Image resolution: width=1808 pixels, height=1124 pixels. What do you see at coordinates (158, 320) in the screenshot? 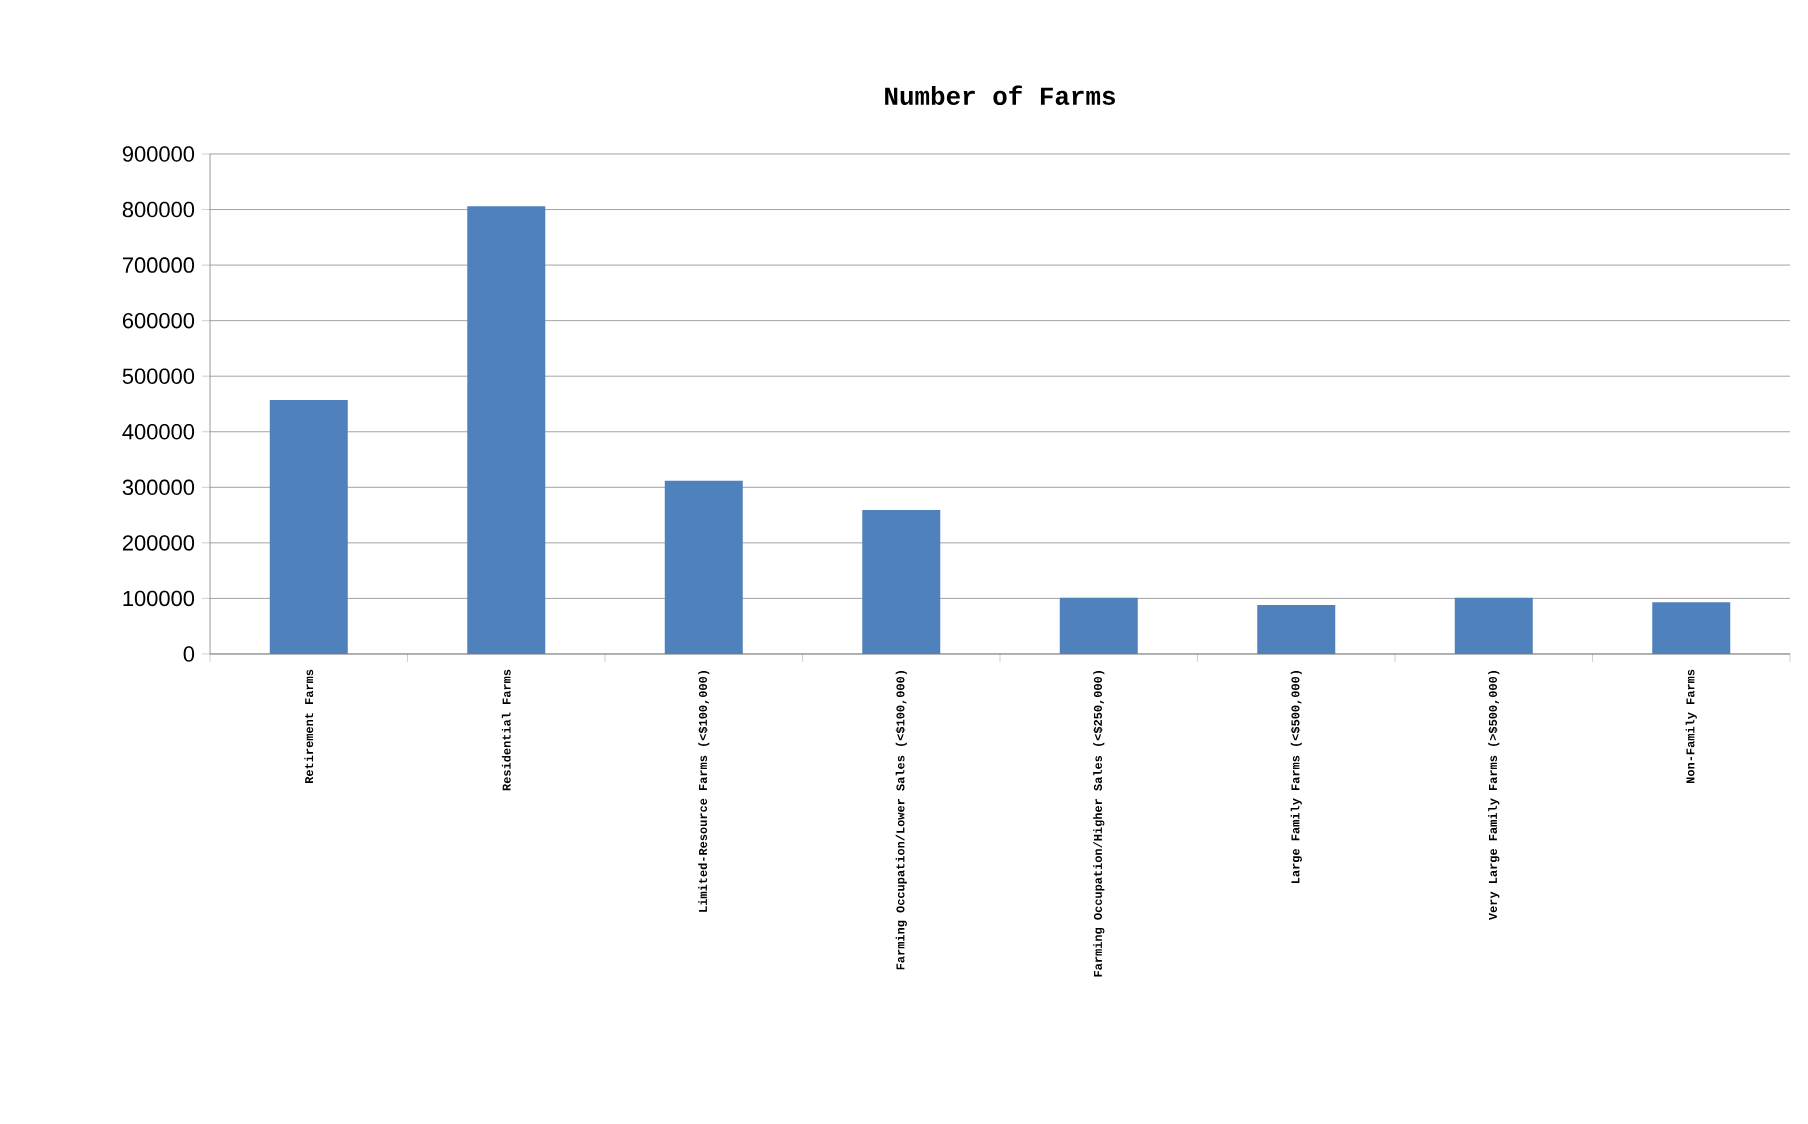
I see `y-tick-label: 600000` at bounding box center [158, 320].